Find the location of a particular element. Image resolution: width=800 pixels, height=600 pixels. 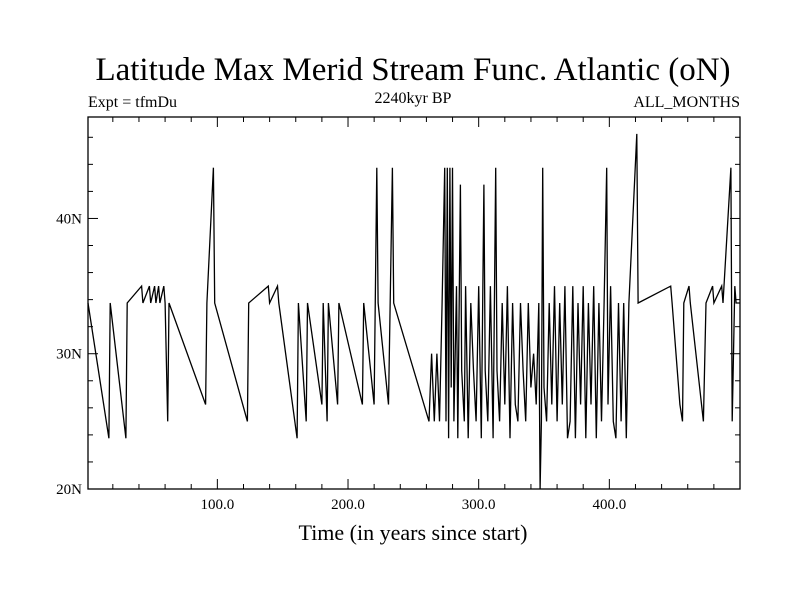

y-tick-label: 30N is located at coordinates (69, 355).